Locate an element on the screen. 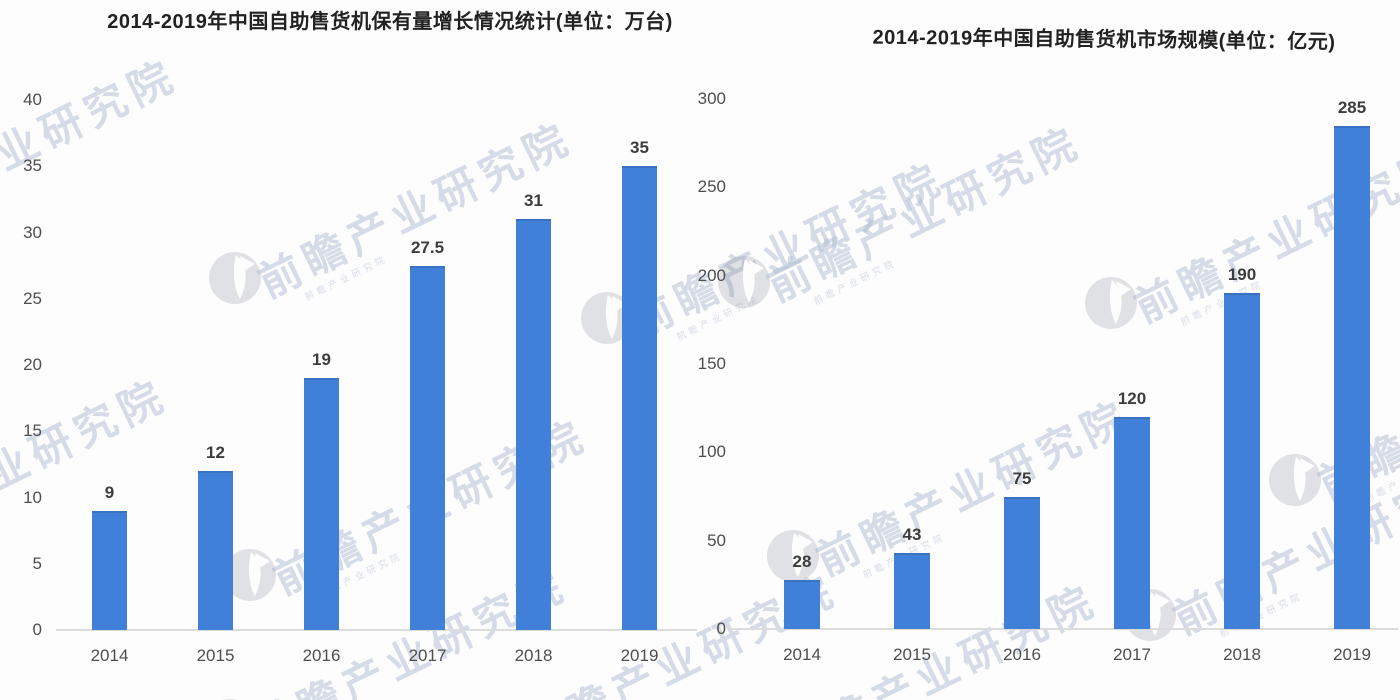  y-tick-label: 15 is located at coordinates (32, 431).